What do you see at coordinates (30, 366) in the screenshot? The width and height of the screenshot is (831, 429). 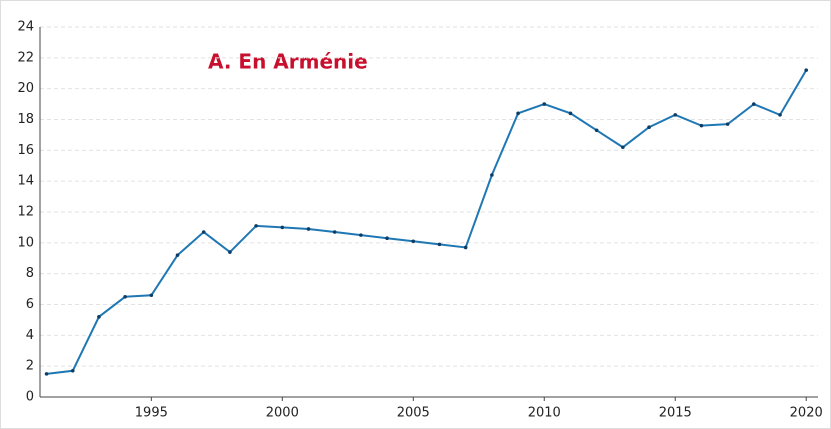 I see `y-tick-label: 2` at bounding box center [30, 366].